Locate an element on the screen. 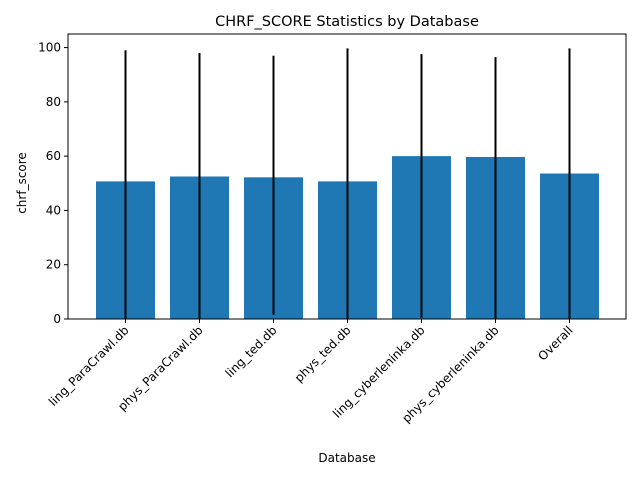 The height and width of the screenshot is (480, 640). y-tick-label-4: 60 is located at coordinates (53, 156).